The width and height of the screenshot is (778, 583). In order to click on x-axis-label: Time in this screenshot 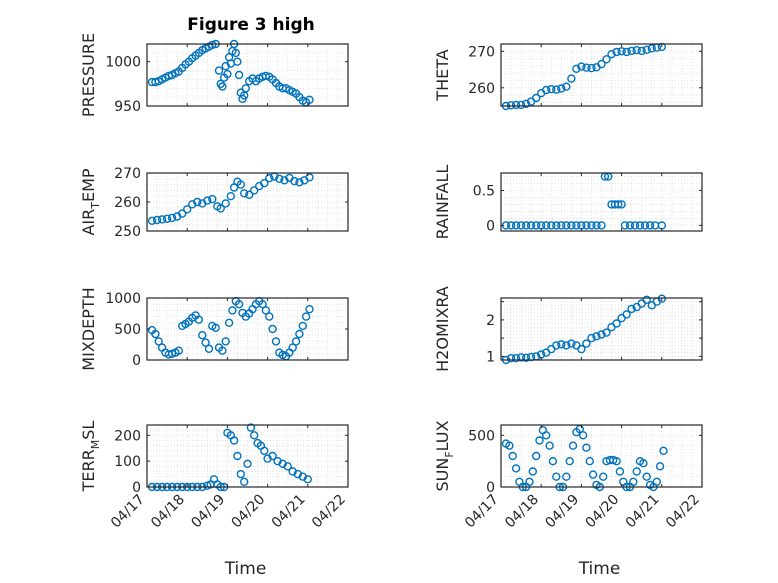, I will do `click(599, 569)`.